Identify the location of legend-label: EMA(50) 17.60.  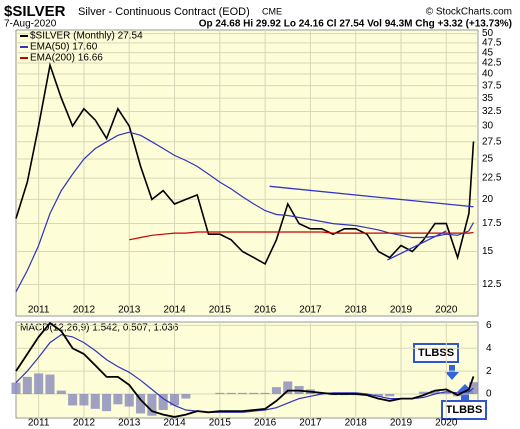
(64, 47).